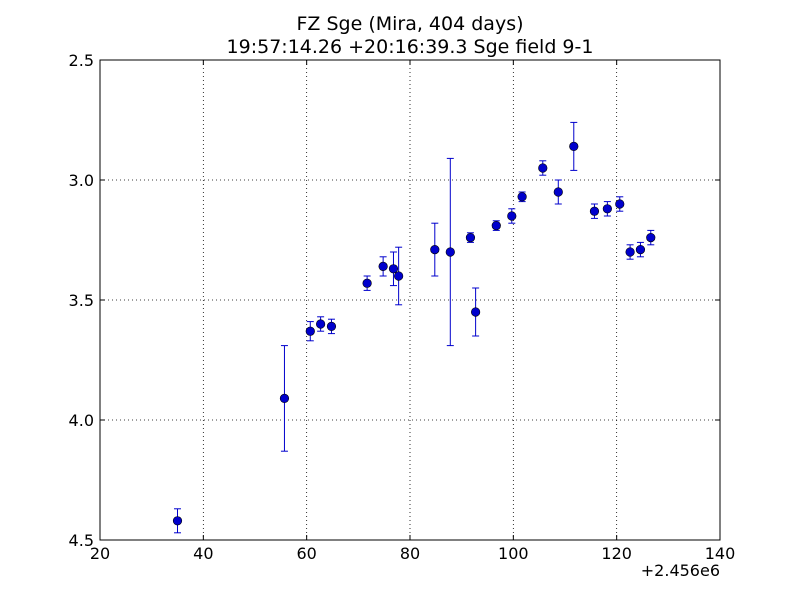 The height and width of the screenshot is (600, 800). I want to click on y-tick-label: 3.5, so click(81, 300).